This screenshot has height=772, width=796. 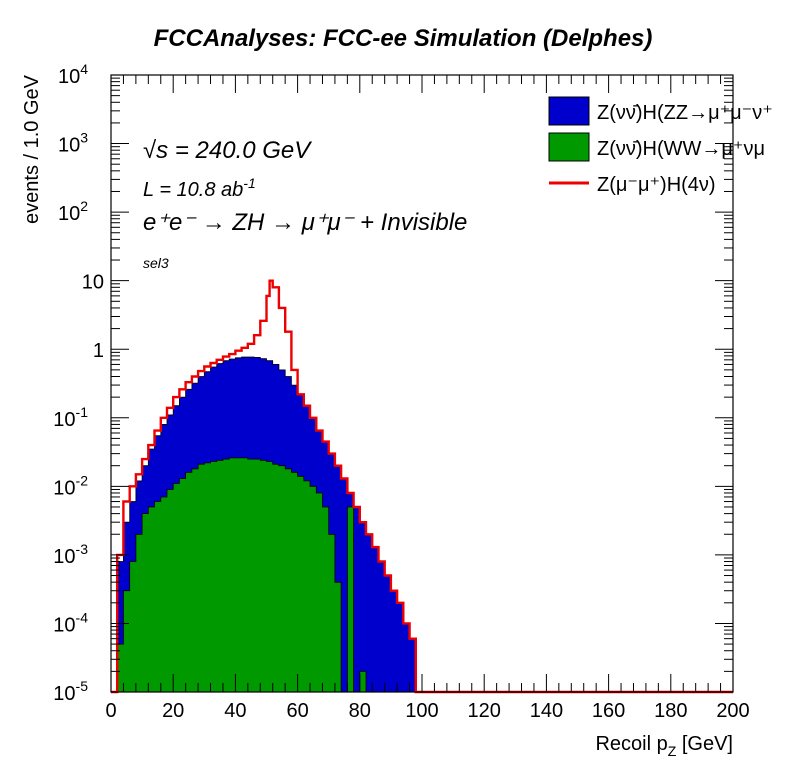 What do you see at coordinates (732, 711) in the screenshot?
I see `x-tick-label: 200` at bounding box center [732, 711].